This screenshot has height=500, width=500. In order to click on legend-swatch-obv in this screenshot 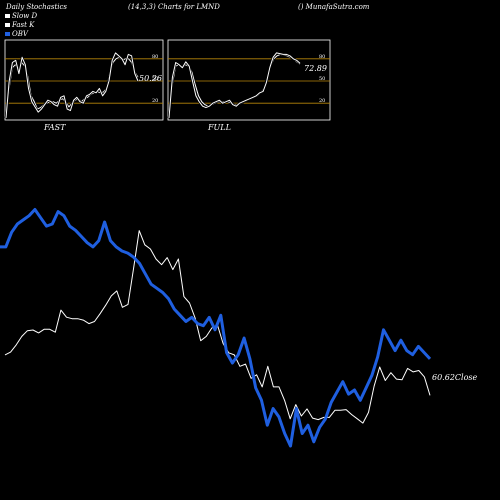, I will do `click(7, 34)`.